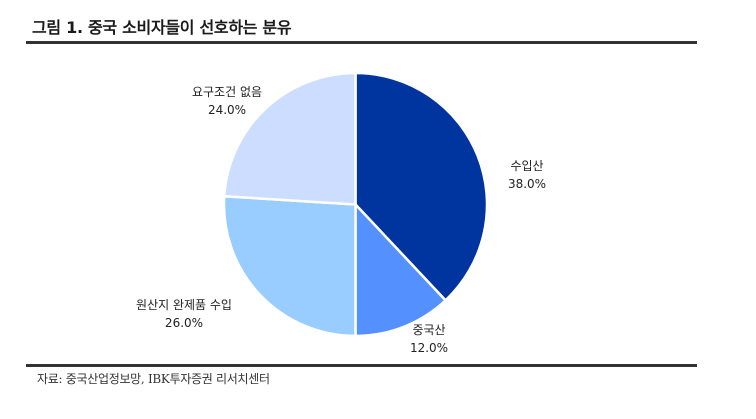 The height and width of the screenshot is (419, 756). What do you see at coordinates (527, 166) in the screenshot?
I see `slice-label-imported-name: 수입산` at bounding box center [527, 166].